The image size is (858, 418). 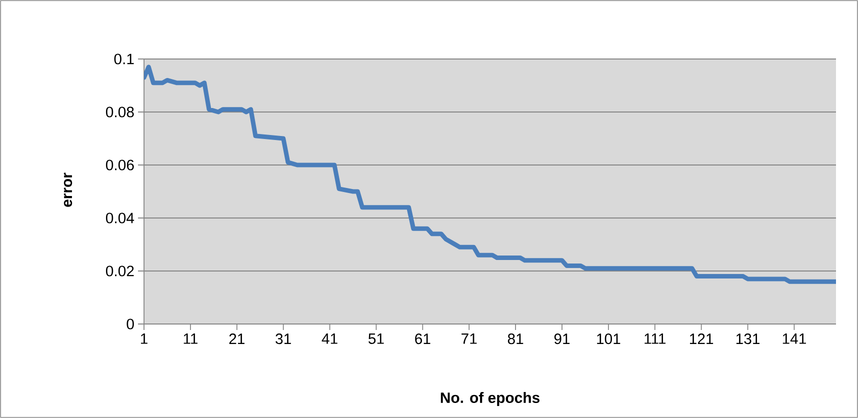 What do you see at coordinates (124, 59) in the screenshot?
I see `y-tick-label: 0.1` at bounding box center [124, 59].